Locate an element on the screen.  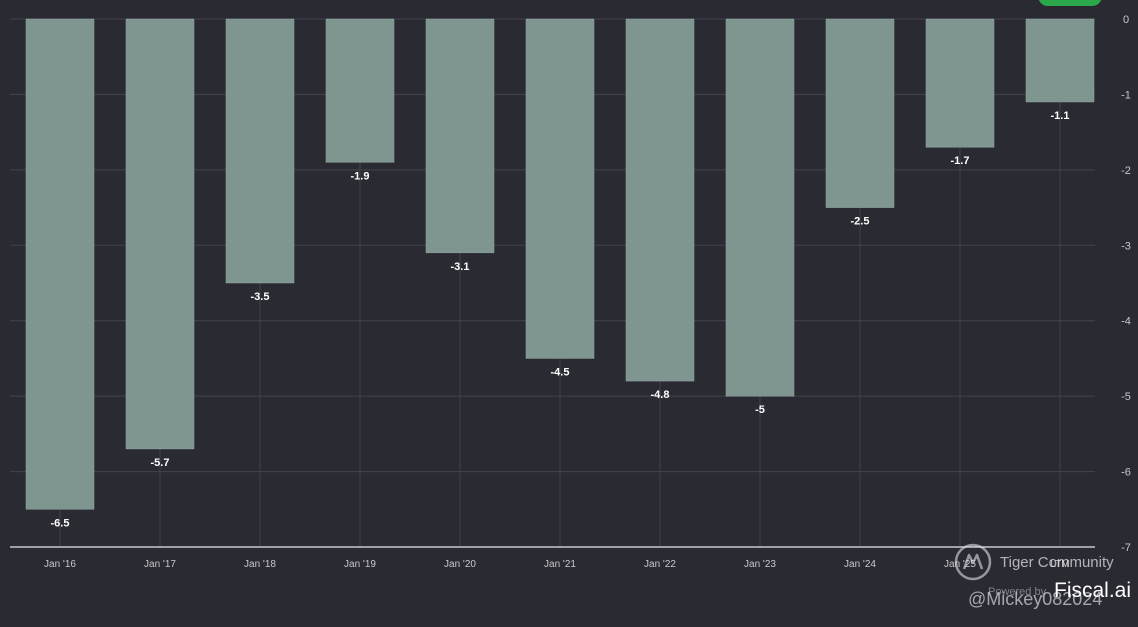
bar-value-label: -3.5 is located at coordinates (260, 297).